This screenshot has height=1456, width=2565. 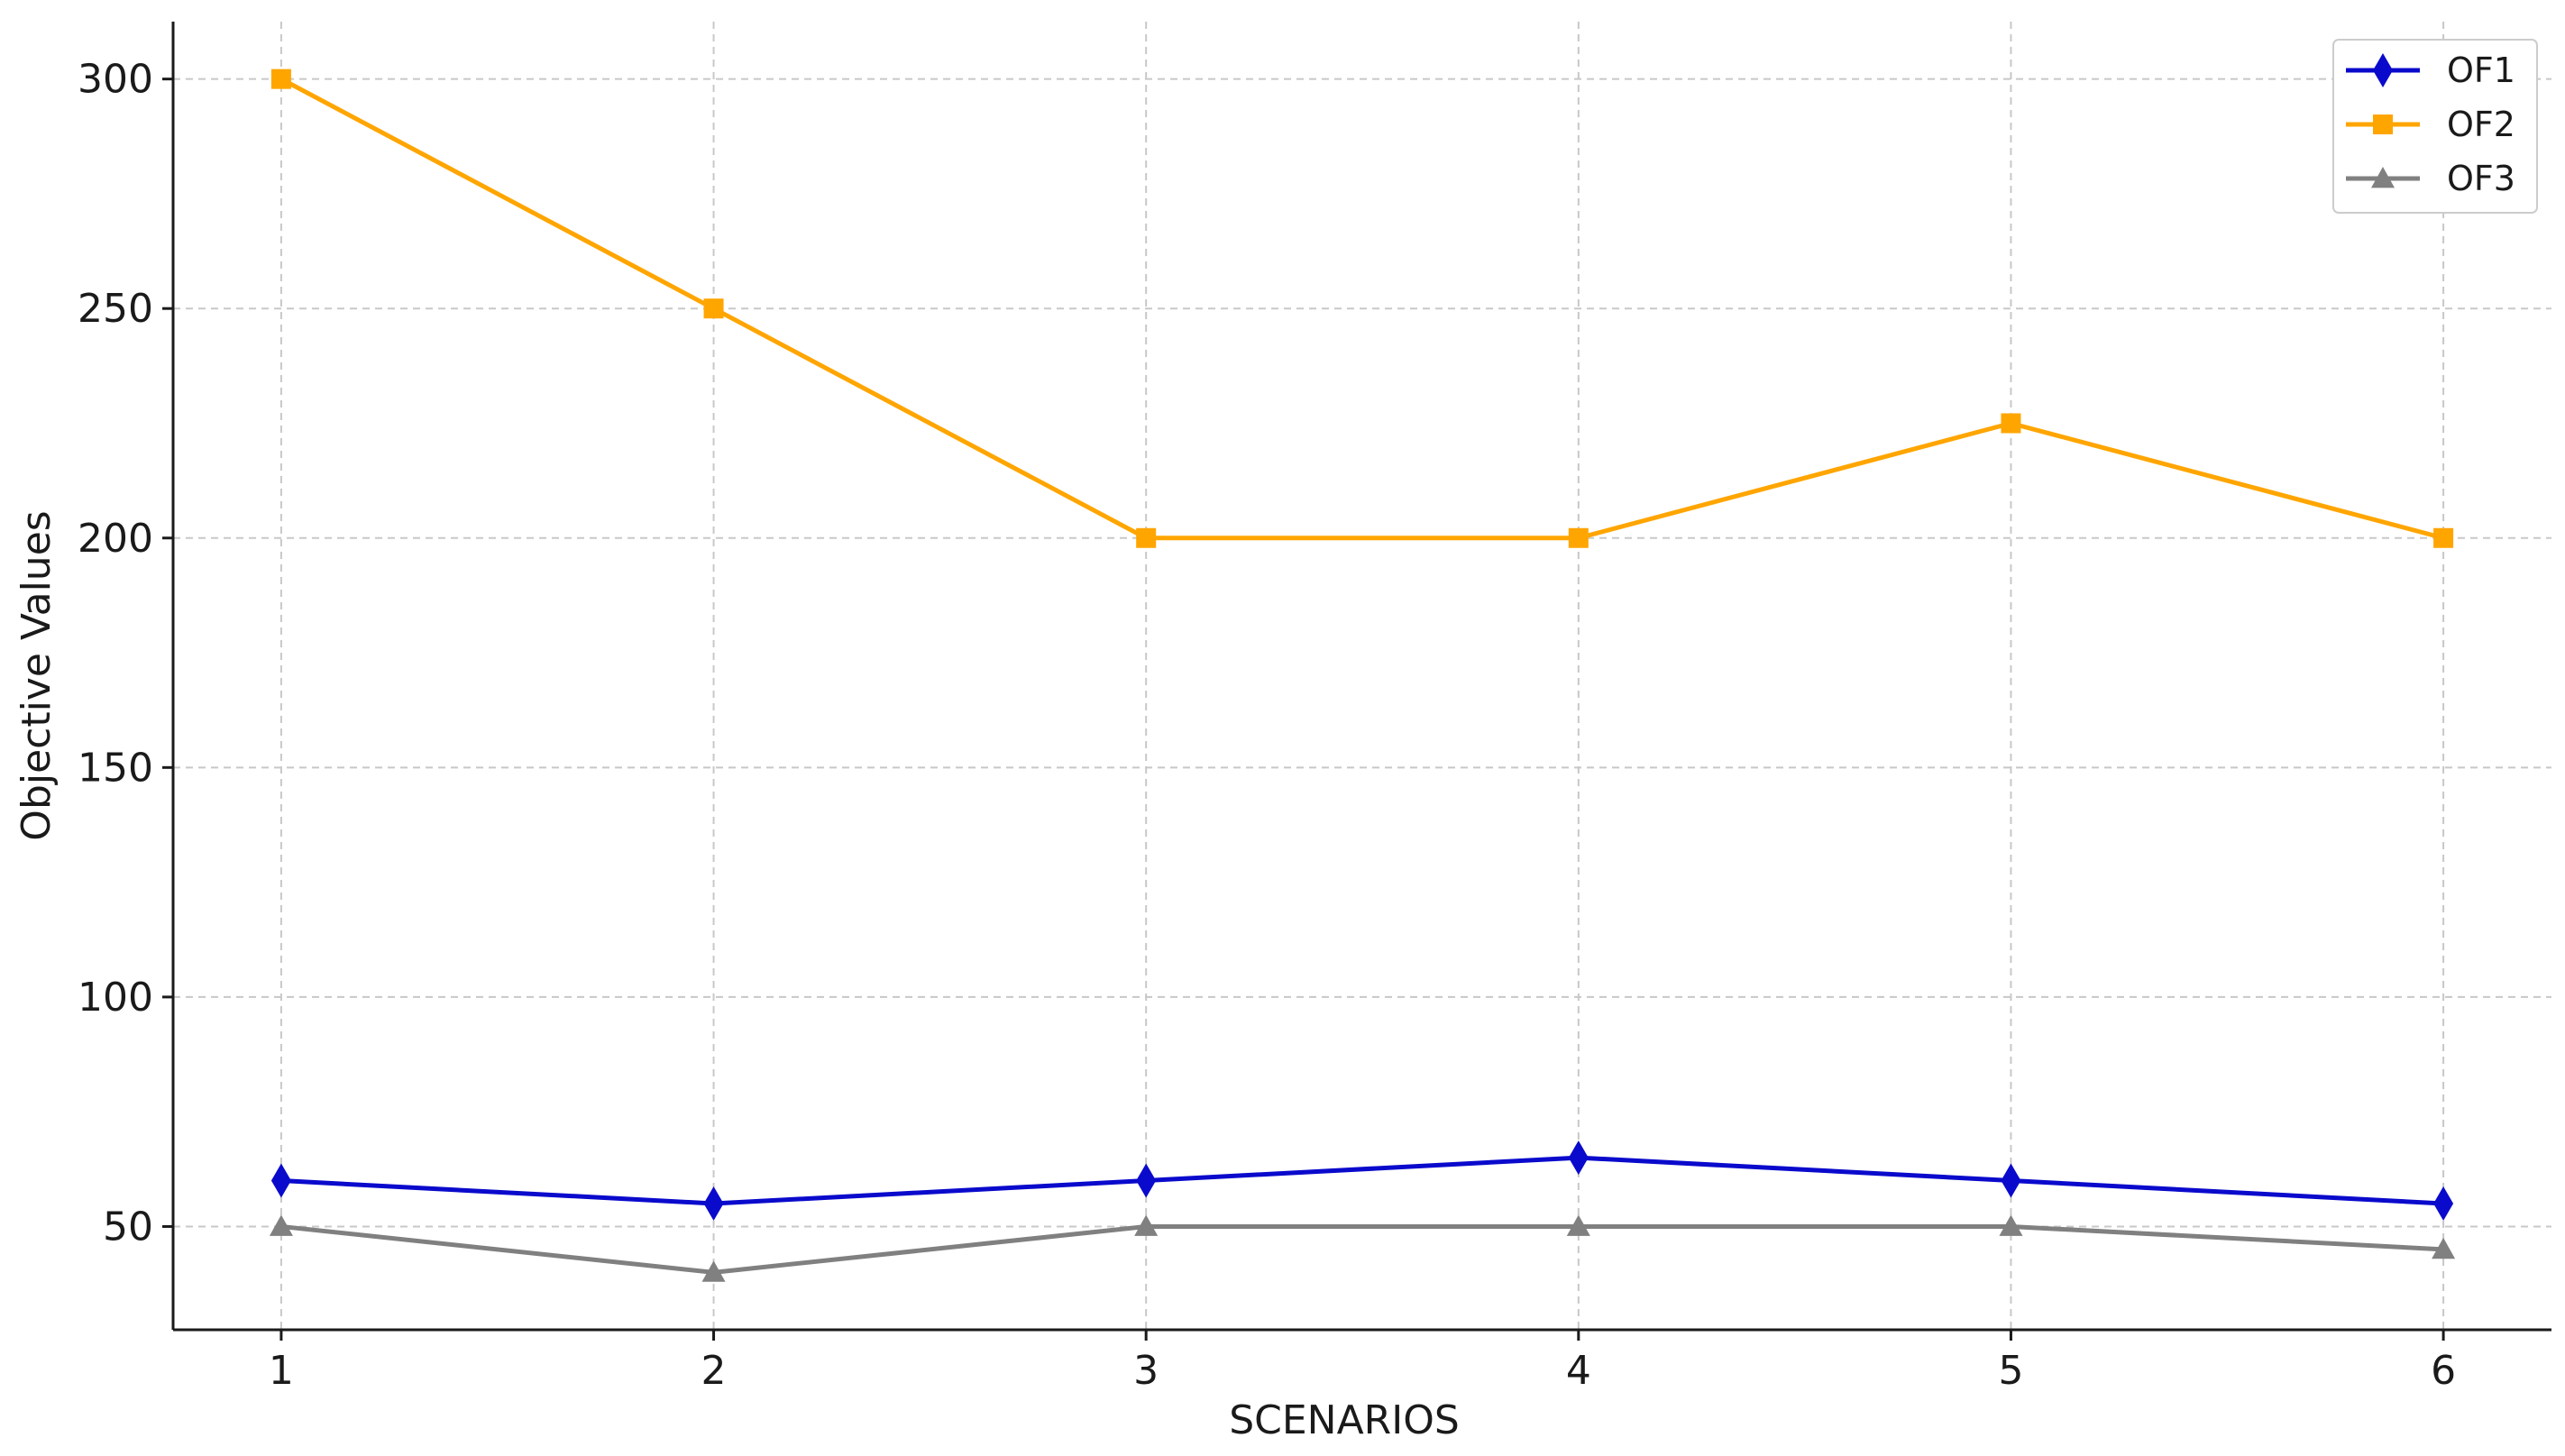 I want to click on legend-item-of2: OF2, so click(x=2430, y=124).